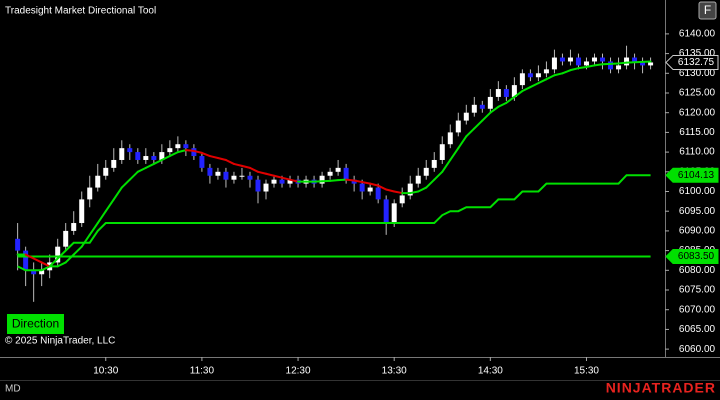 The width and height of the screenshot is (720, 400). Describe the element at coordinates (697, 73) in the screenshot. I see `y-tick-label: 6130.00` at that location.